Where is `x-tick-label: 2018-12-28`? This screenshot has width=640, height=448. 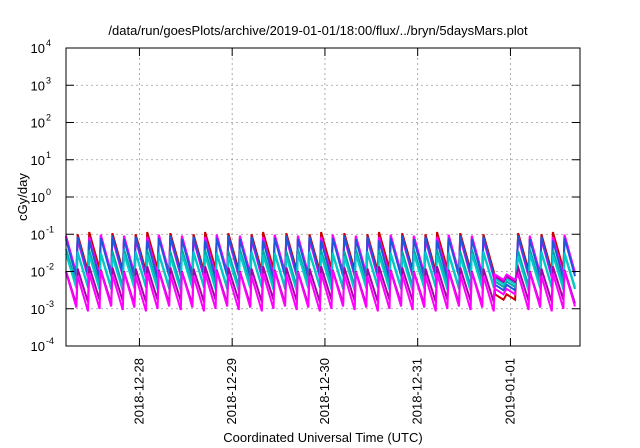
x-tick-label: 2018-12-28 is located at coordinates (138, 391).